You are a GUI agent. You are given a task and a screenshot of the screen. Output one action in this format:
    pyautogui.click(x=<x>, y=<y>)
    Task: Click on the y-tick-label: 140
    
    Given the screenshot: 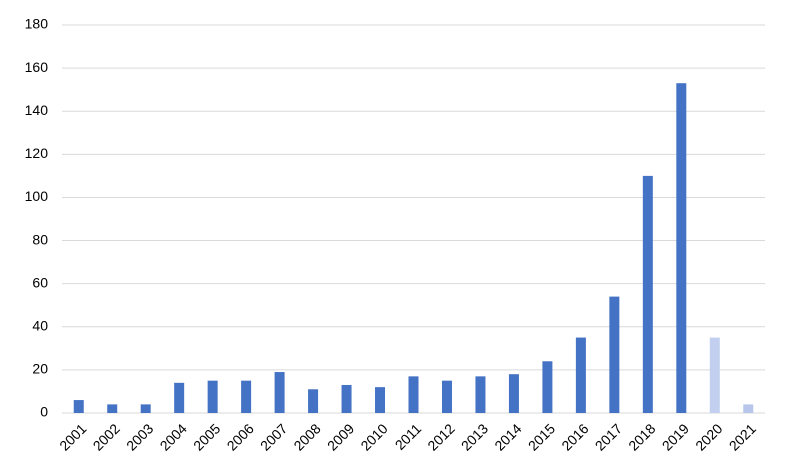 What is the action you would take?
    pyautogui.click(x=37, y=110)
    